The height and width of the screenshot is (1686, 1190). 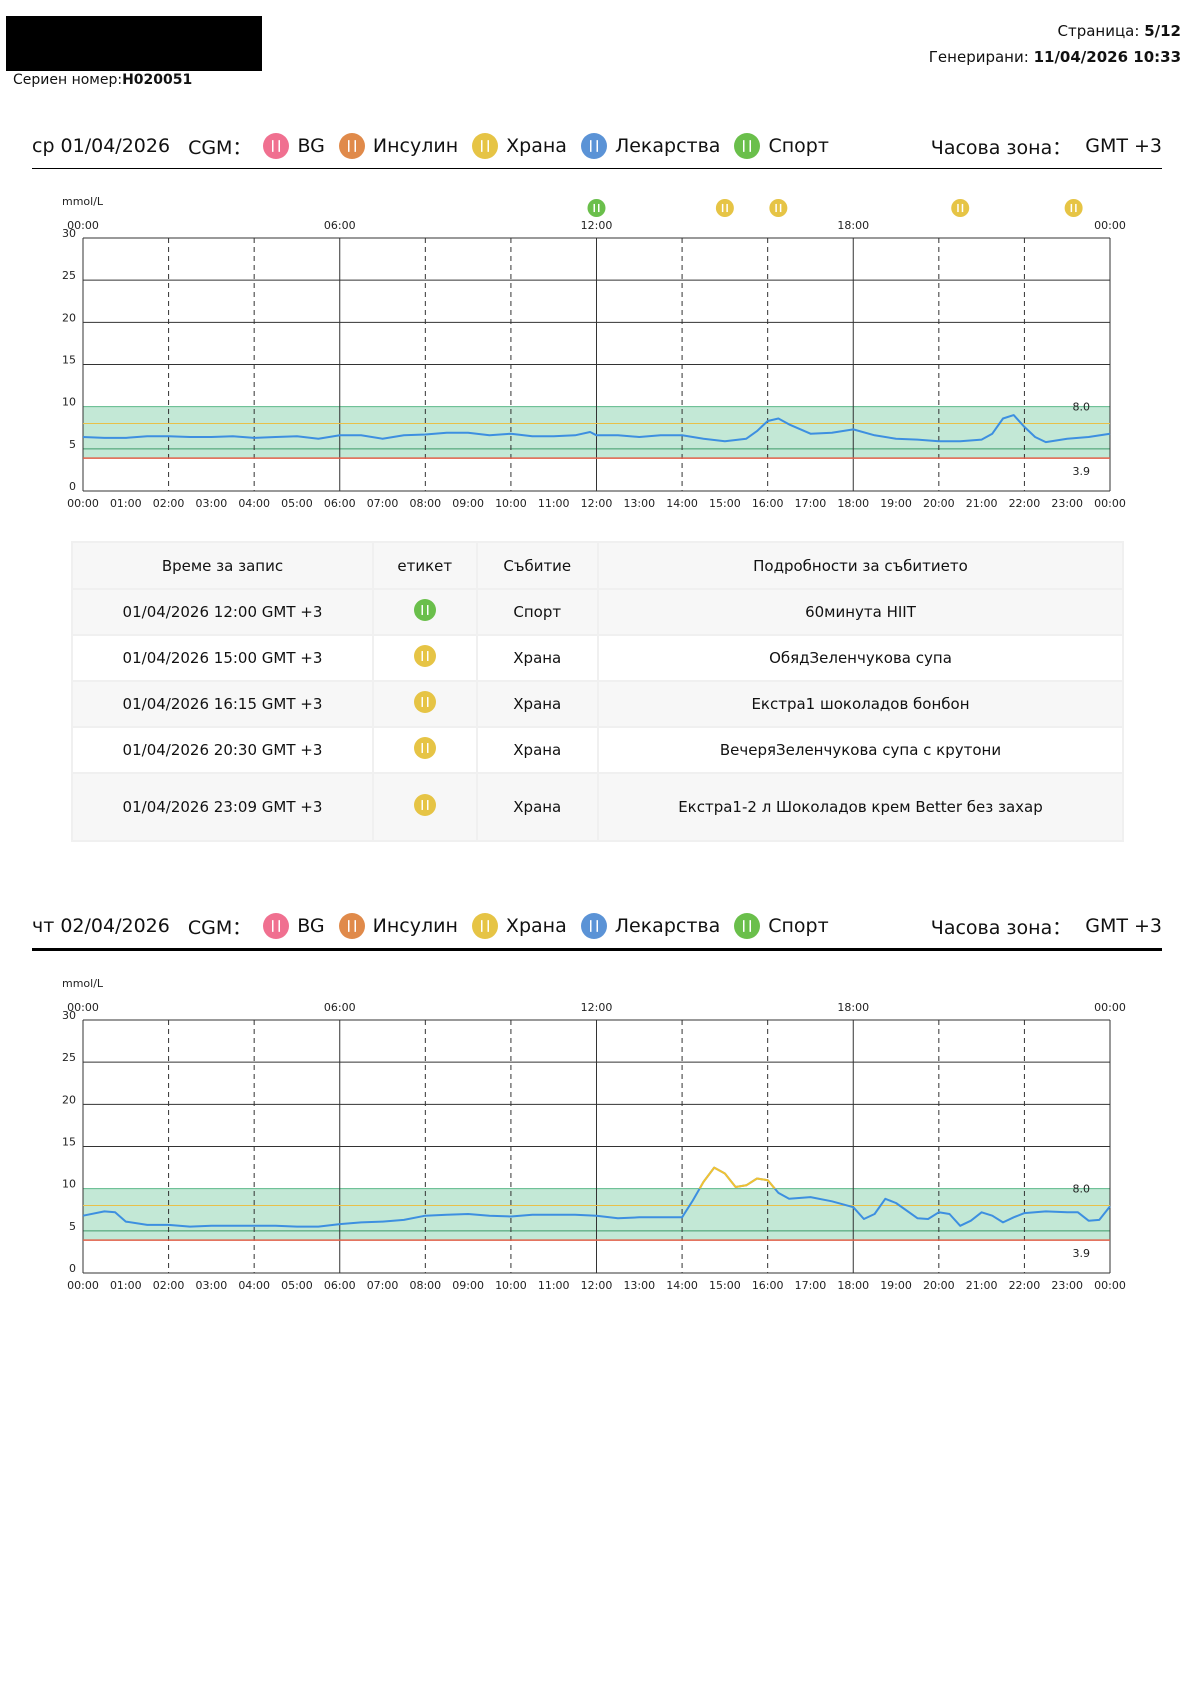 What do you see at coordinates (536, 926) in the screenshot?
I see `legend-label: Храна` at bounding box center [536, 926].